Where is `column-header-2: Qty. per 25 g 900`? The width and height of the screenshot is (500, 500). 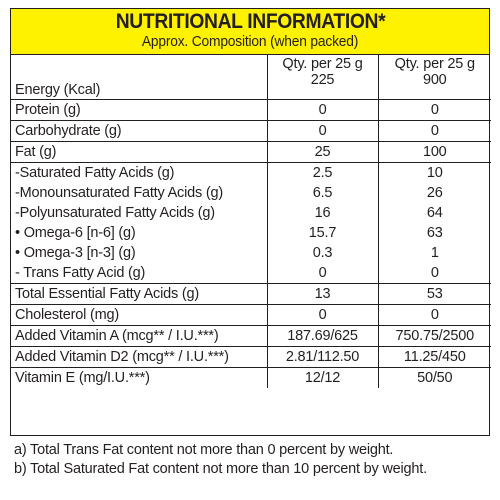
column-header-2: Qty. per 25 g 900 is located at coordinates (434, 77).